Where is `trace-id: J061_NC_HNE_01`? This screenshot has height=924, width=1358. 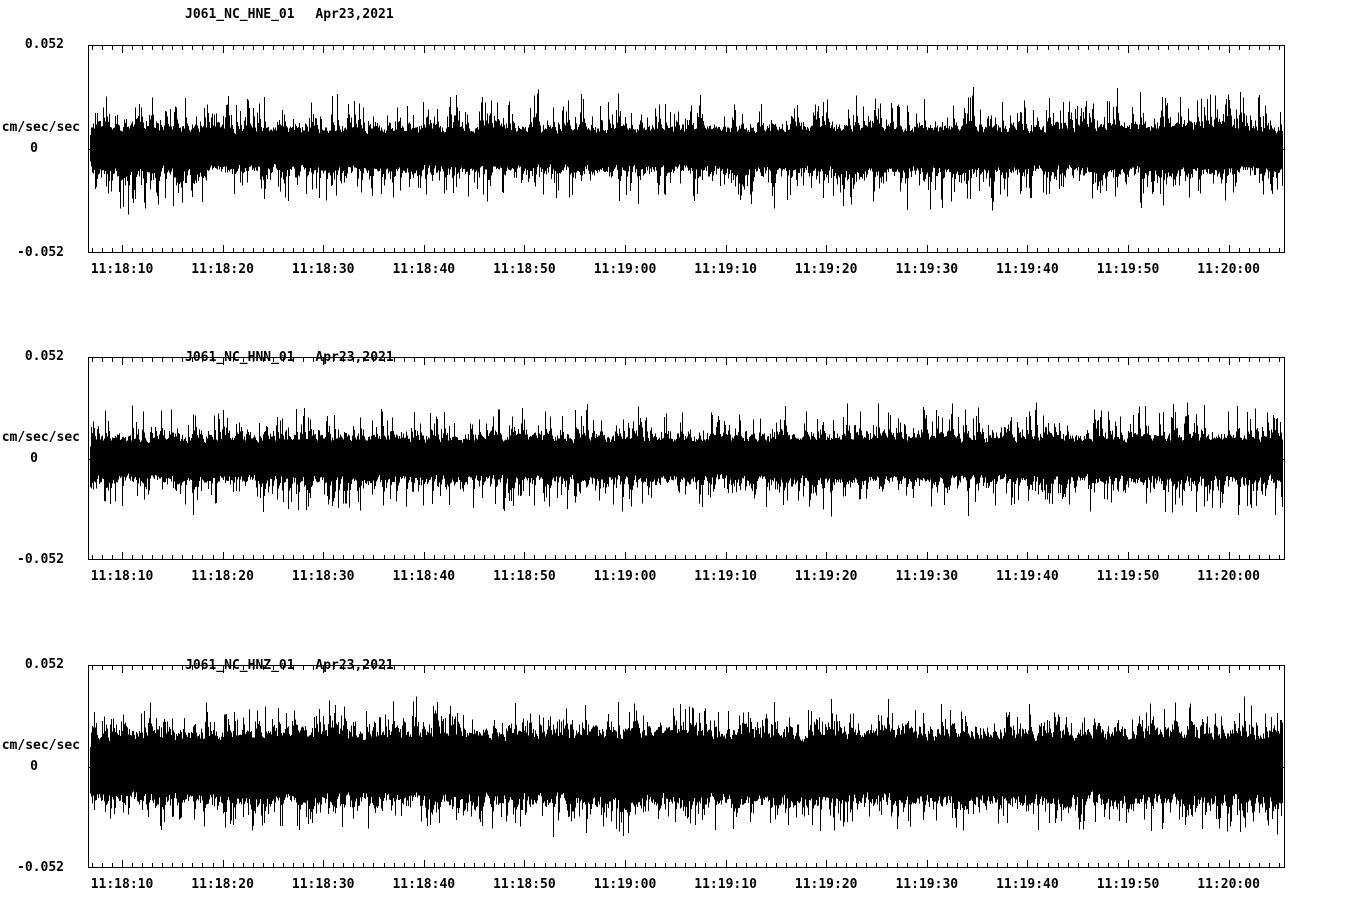
trace-id: J061_NC_HNE_01 is located at coordinates (240, 14).